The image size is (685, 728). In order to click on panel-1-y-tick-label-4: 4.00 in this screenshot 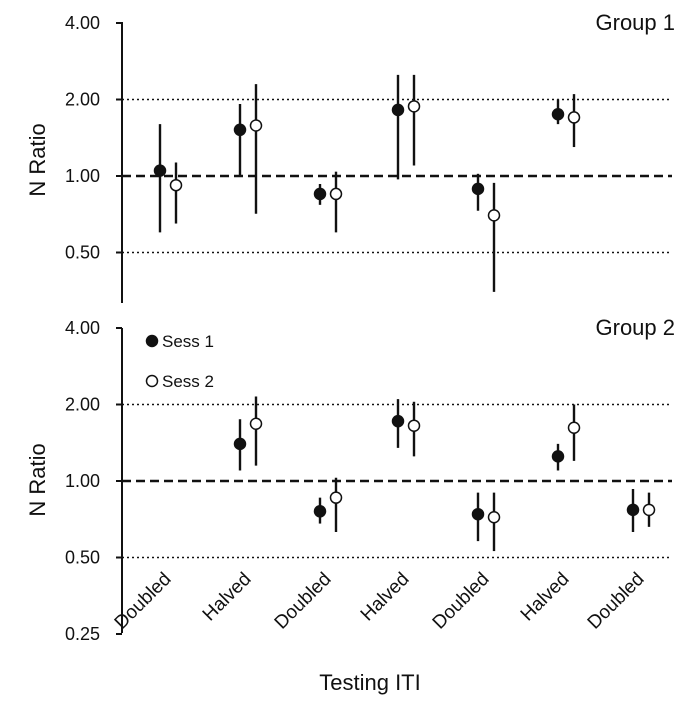, I will do `click(82, 23)`.